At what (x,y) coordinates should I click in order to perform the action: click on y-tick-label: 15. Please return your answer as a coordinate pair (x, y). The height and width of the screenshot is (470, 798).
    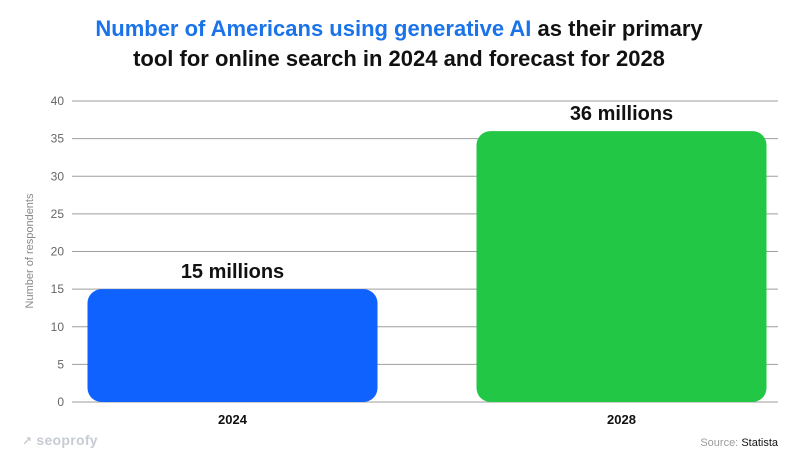
    Looking at the image, I should click on (58, 289).